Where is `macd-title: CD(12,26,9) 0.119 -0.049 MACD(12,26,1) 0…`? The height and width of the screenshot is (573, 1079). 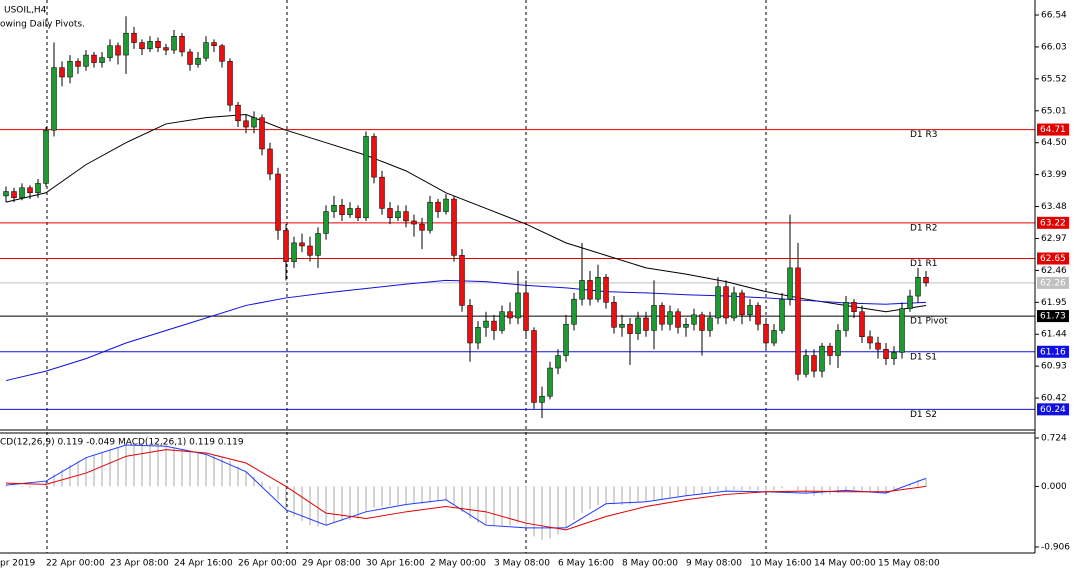
macd-title: CD(12,26,9) 0.119 -0.049 MACD(12,26,1) 0… is located at coordinates (122, 443).